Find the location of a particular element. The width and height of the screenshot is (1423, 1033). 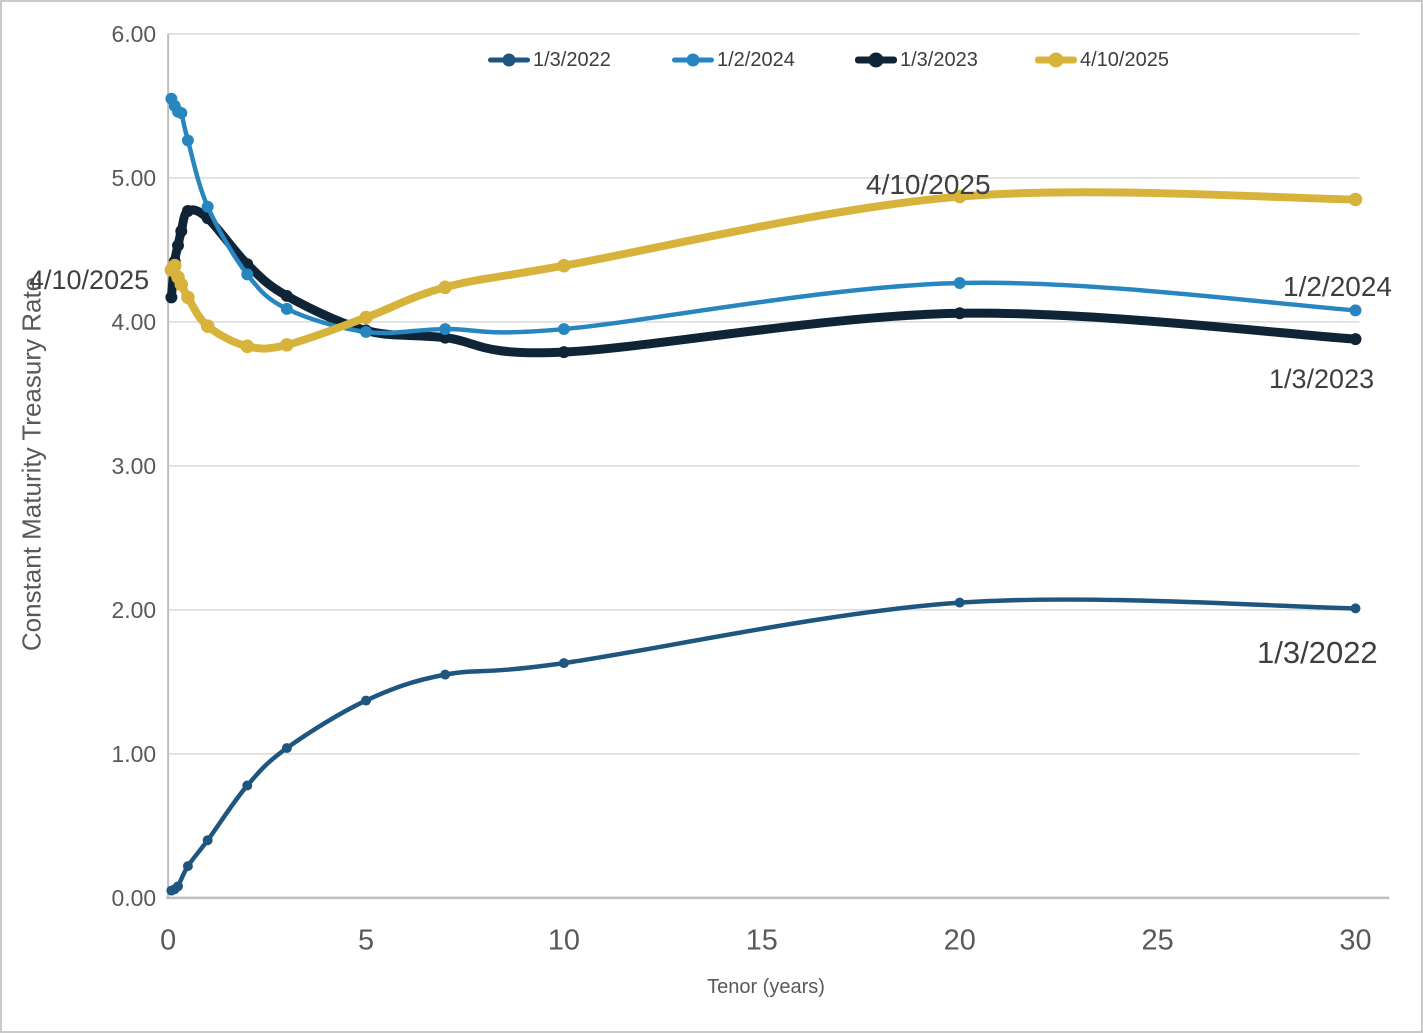

y-tick-label: 6.00 is located at coordinates (134, 34).